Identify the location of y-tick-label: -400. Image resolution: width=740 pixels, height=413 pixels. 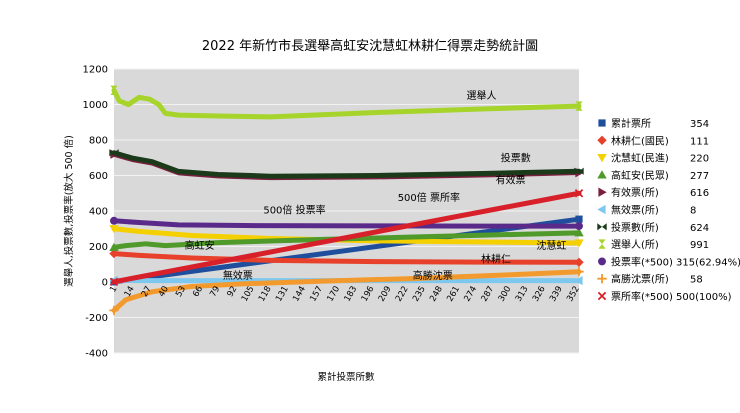
(96, 354).